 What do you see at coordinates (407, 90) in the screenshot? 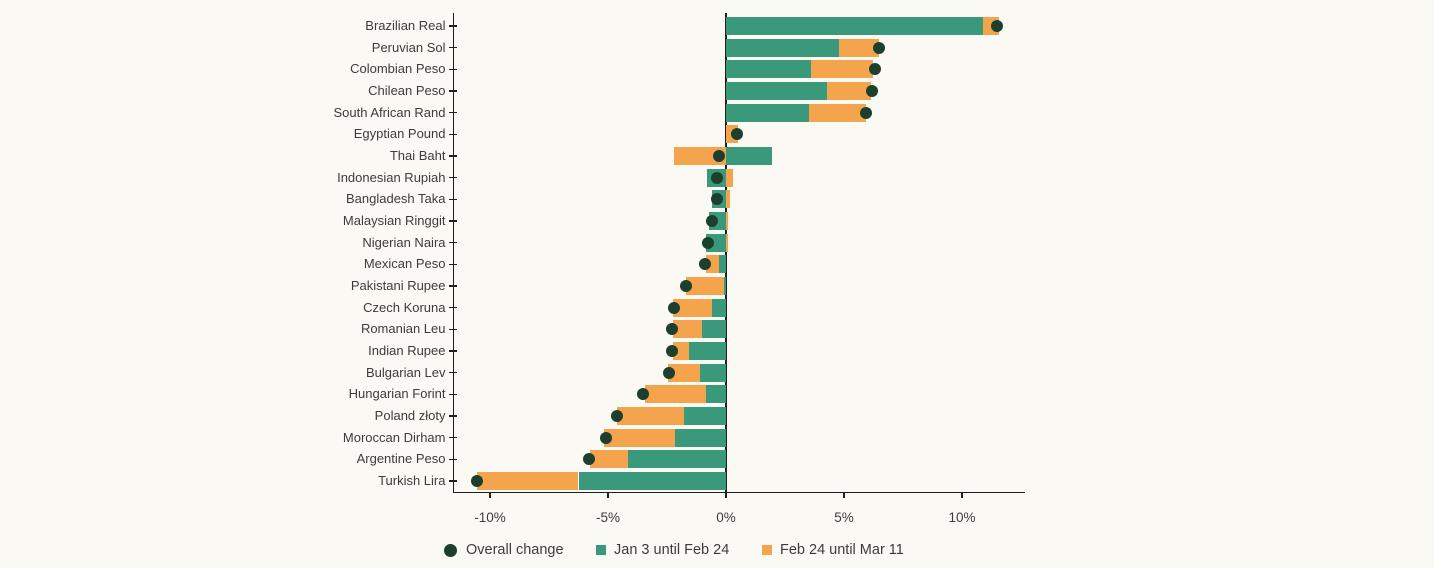
I see `row-label: Chilean Peso` at bounding box center [407, 90].